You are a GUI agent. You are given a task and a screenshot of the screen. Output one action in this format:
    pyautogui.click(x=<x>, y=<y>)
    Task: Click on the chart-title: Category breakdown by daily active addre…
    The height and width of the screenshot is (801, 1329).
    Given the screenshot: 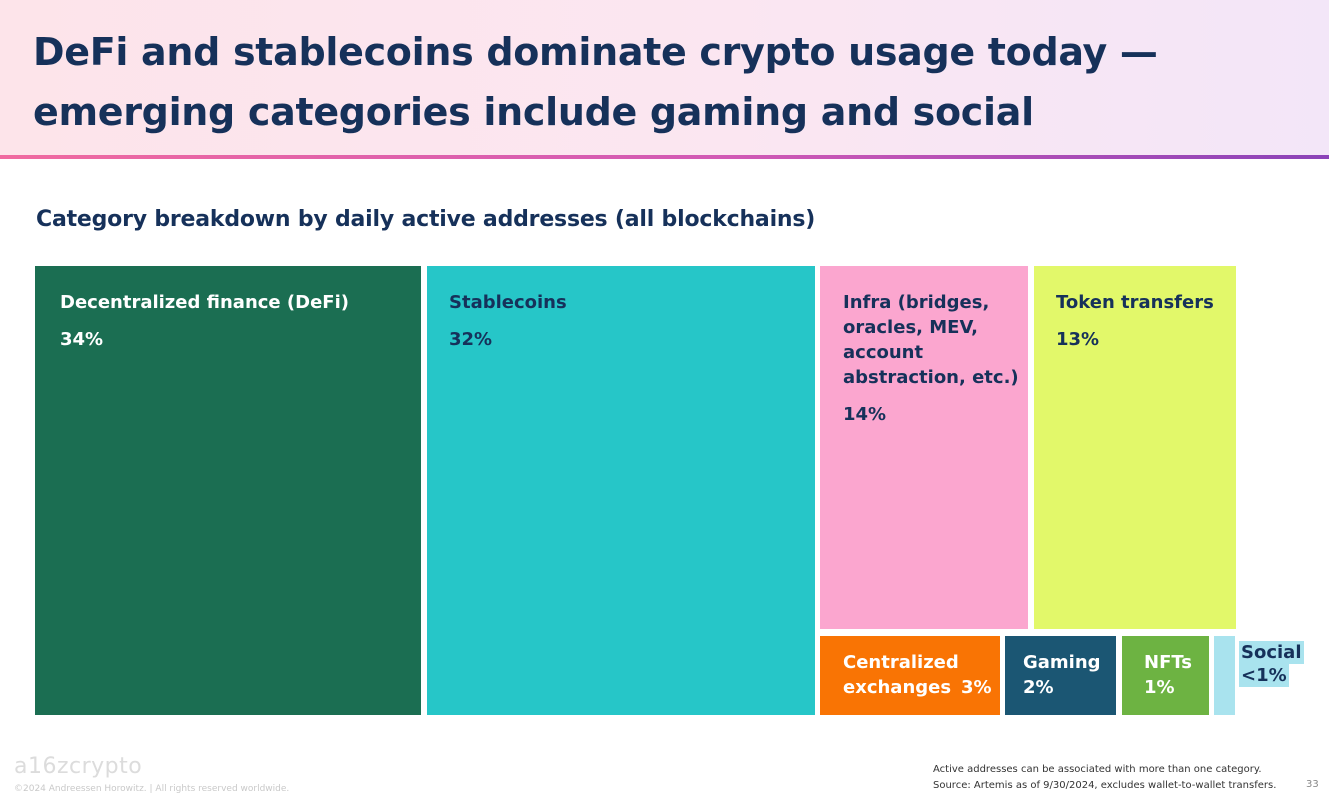 What is the action you would take?
    pyautogui.click(x=426, y=219)
    